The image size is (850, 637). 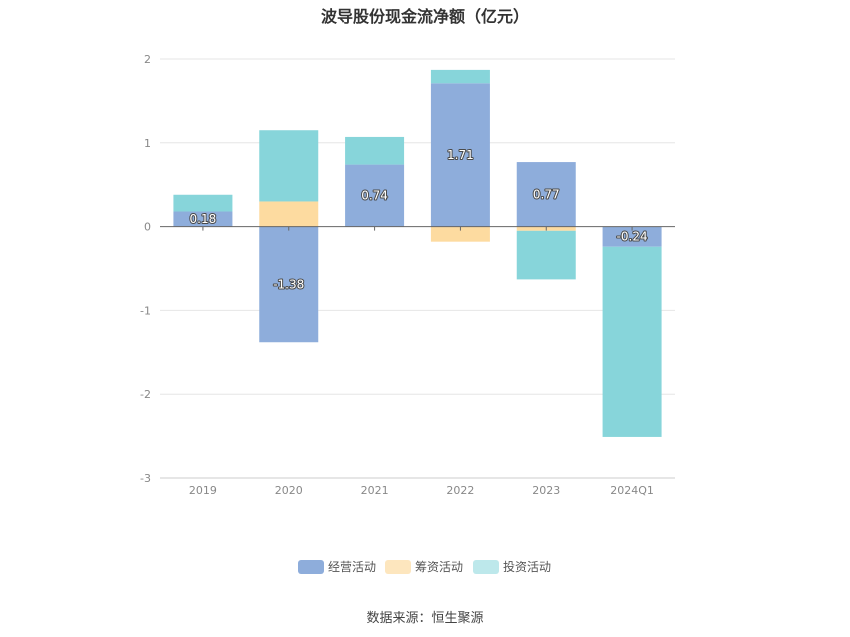 What do you see at coordinates (460, 76) in the screenshot?
I see `bar-投资活动-2022` at bounding box center [460, 76].